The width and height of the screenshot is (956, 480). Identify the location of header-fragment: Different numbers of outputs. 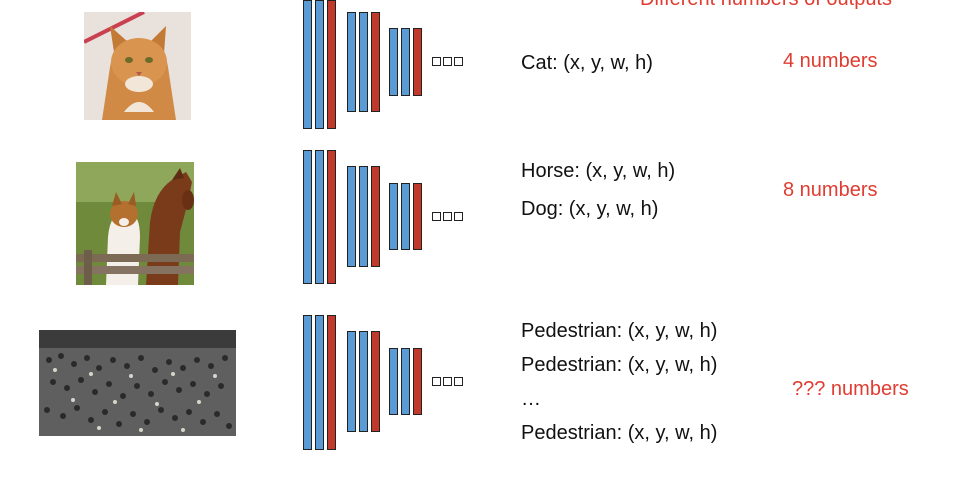
(766, 5).